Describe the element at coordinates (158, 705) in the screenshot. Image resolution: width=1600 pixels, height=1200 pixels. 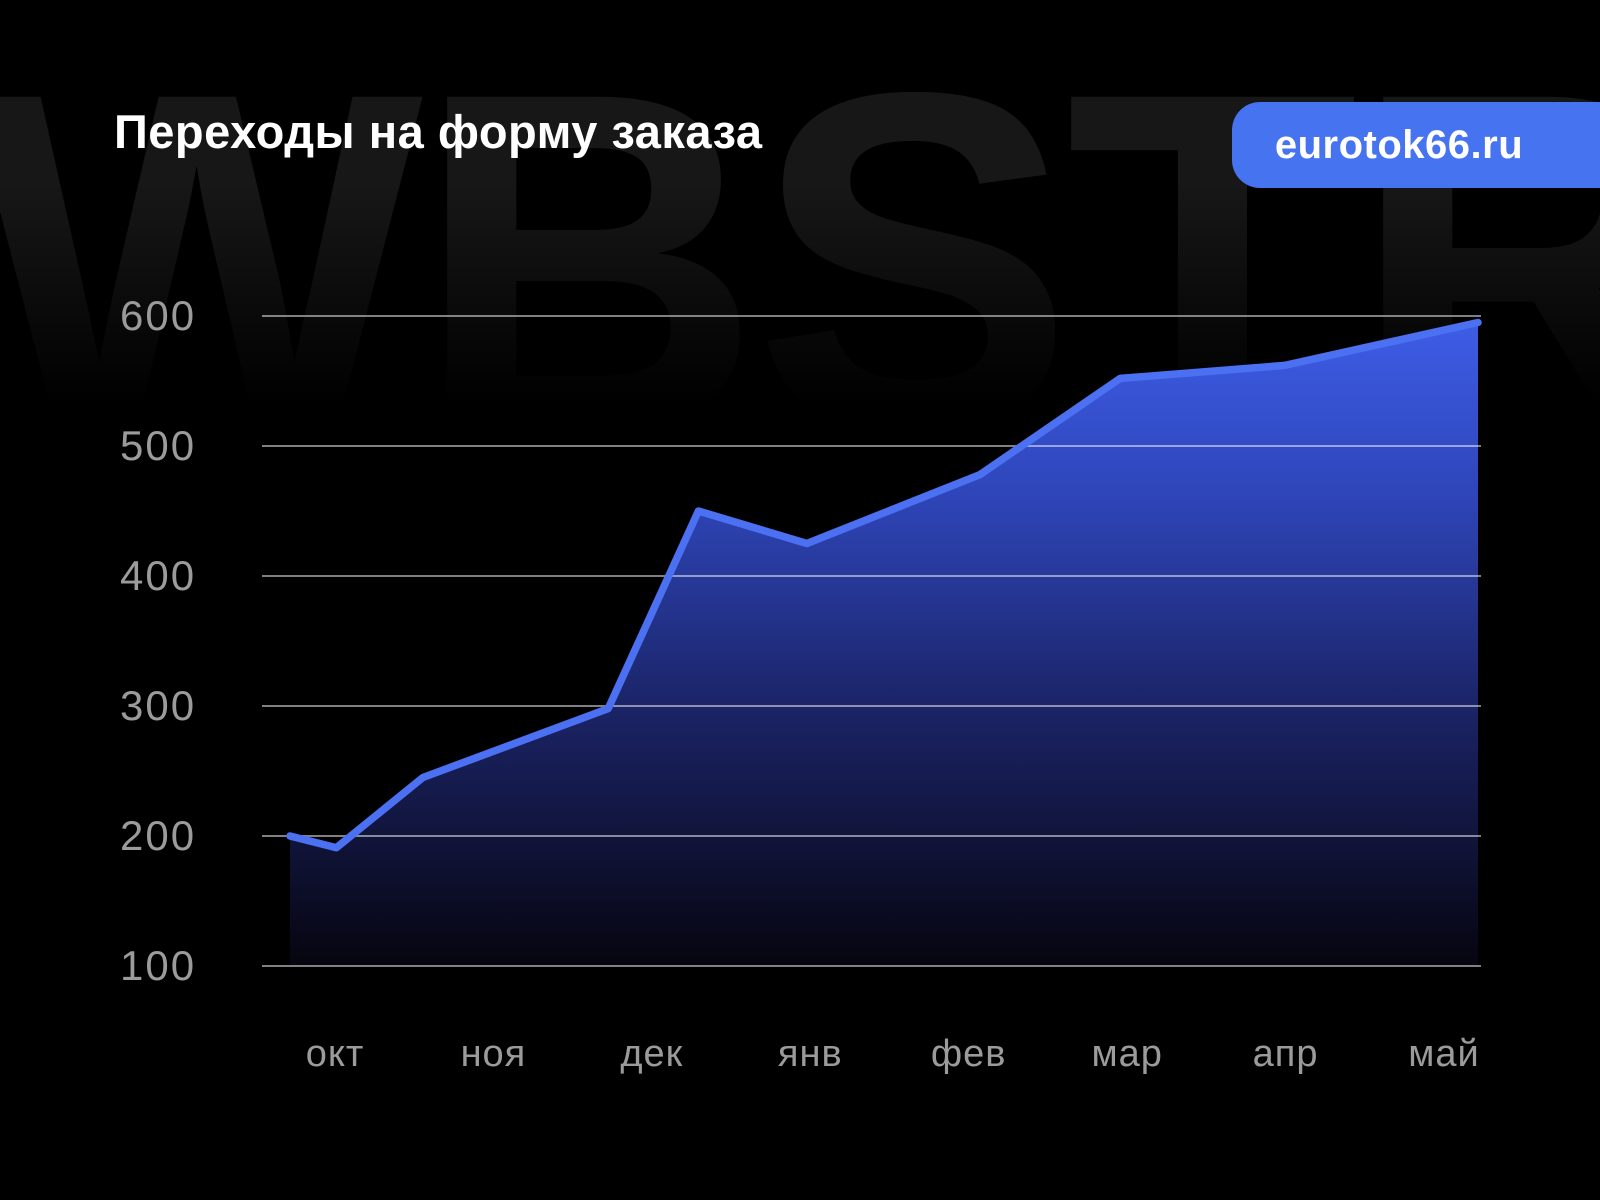
I see `y-axis-tick-label: 300` at that location.